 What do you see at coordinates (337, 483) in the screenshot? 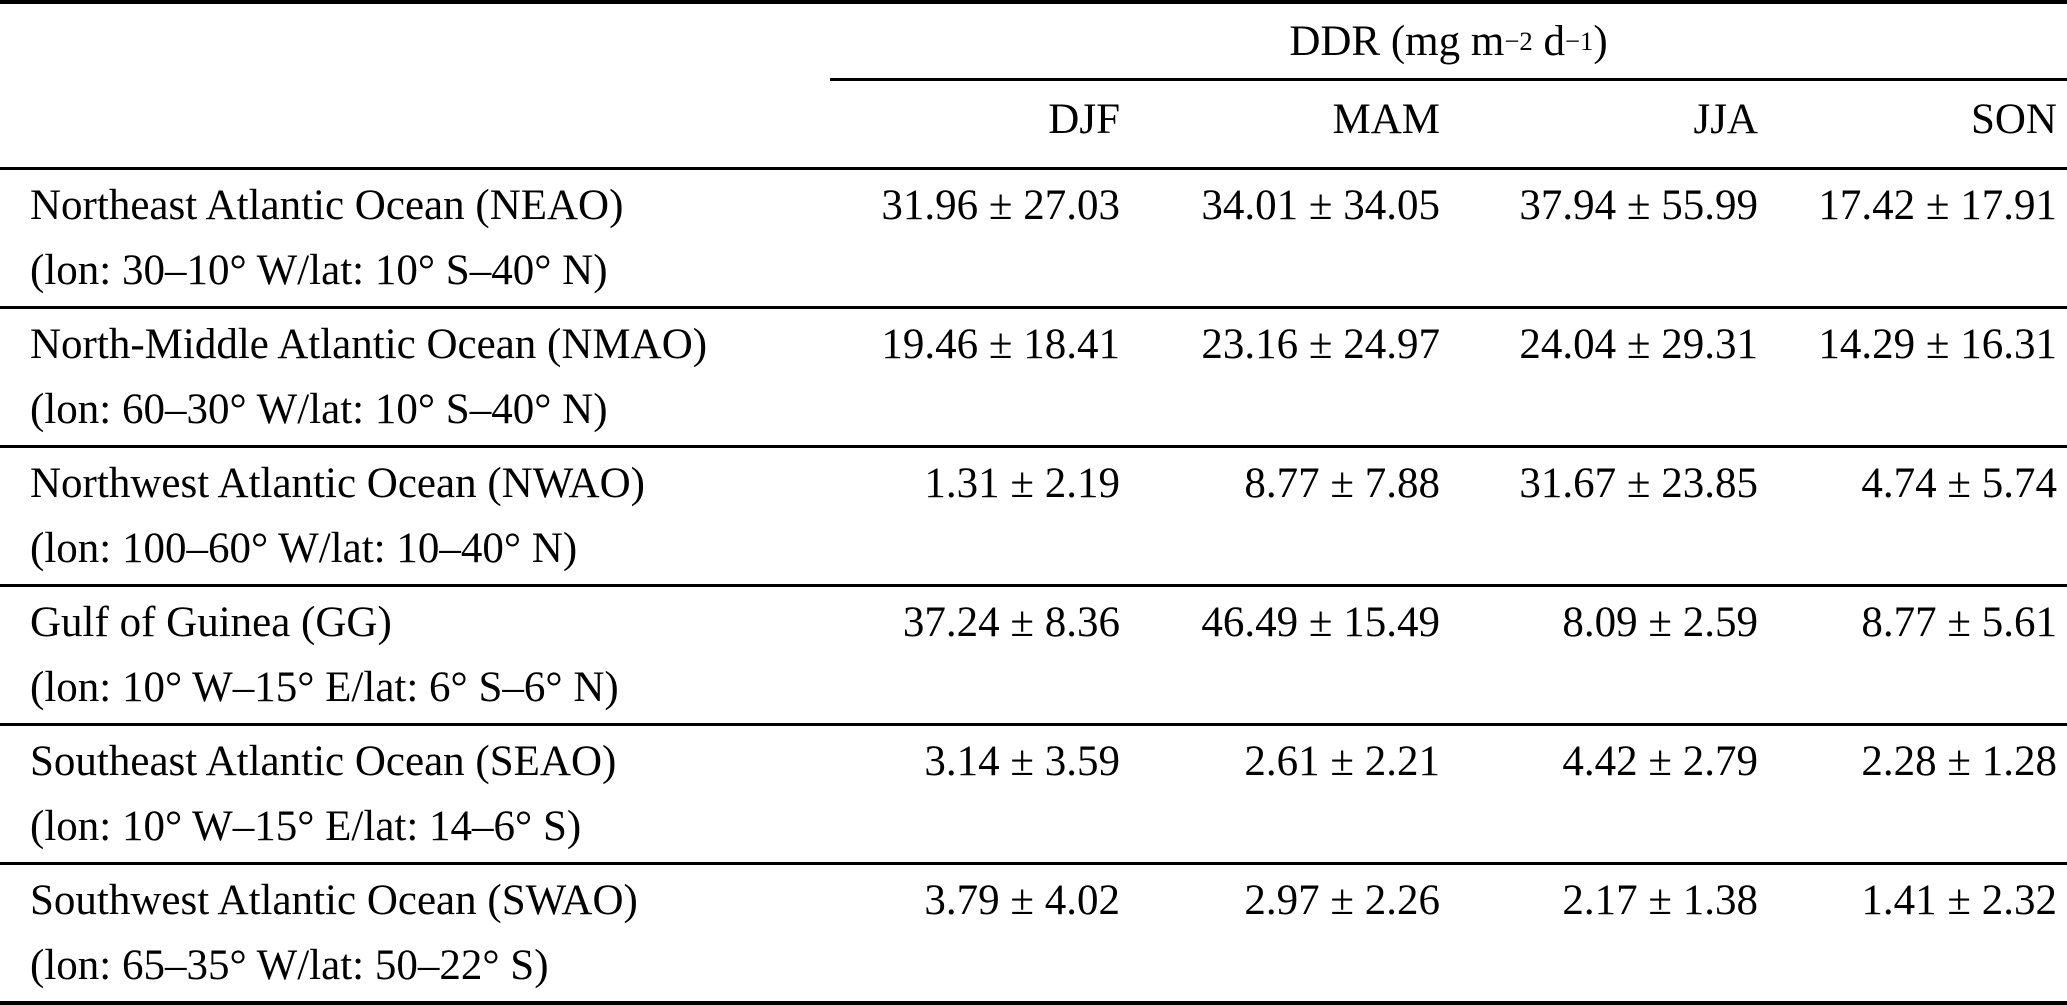
I see `region-name: Northwest Atlantic Ocean (NWAO)` at bounding box center [337, 483].